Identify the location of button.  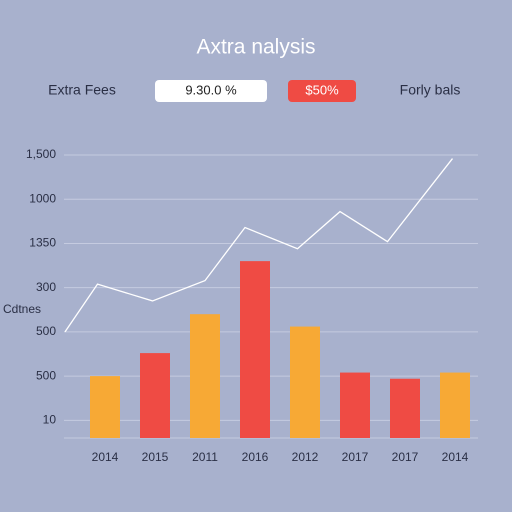
(322, 91).